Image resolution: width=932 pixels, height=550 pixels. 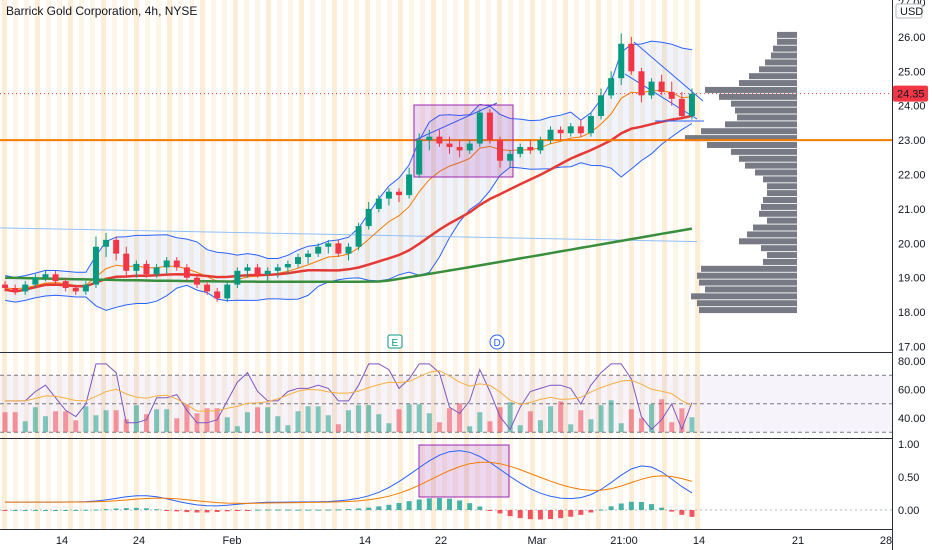 What do you see at coordinates (497, 342) in the screenshot?
I see `dividend-marker` at bounding box center [497, 342].